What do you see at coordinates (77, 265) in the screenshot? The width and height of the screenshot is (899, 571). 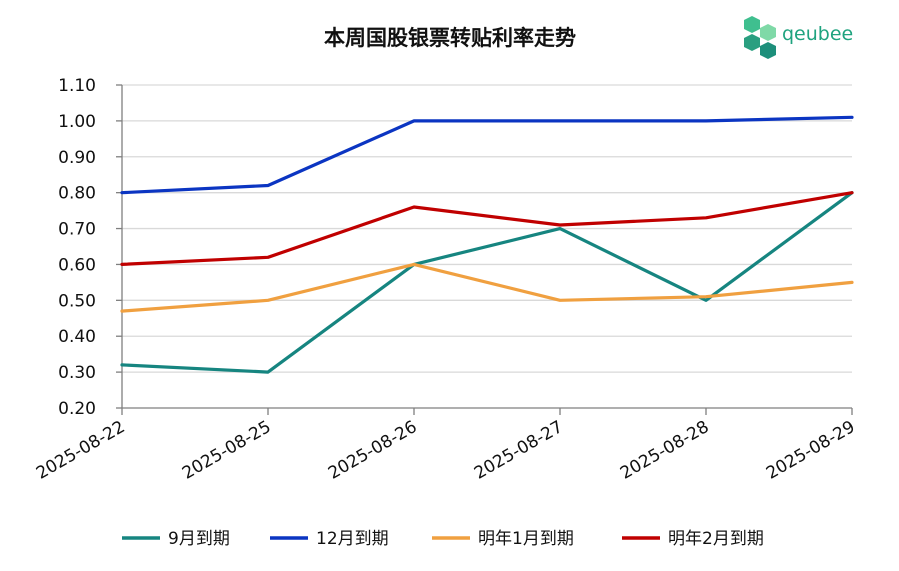 I see `y-tick-label: 0.60` at bounding box center [77, 265].